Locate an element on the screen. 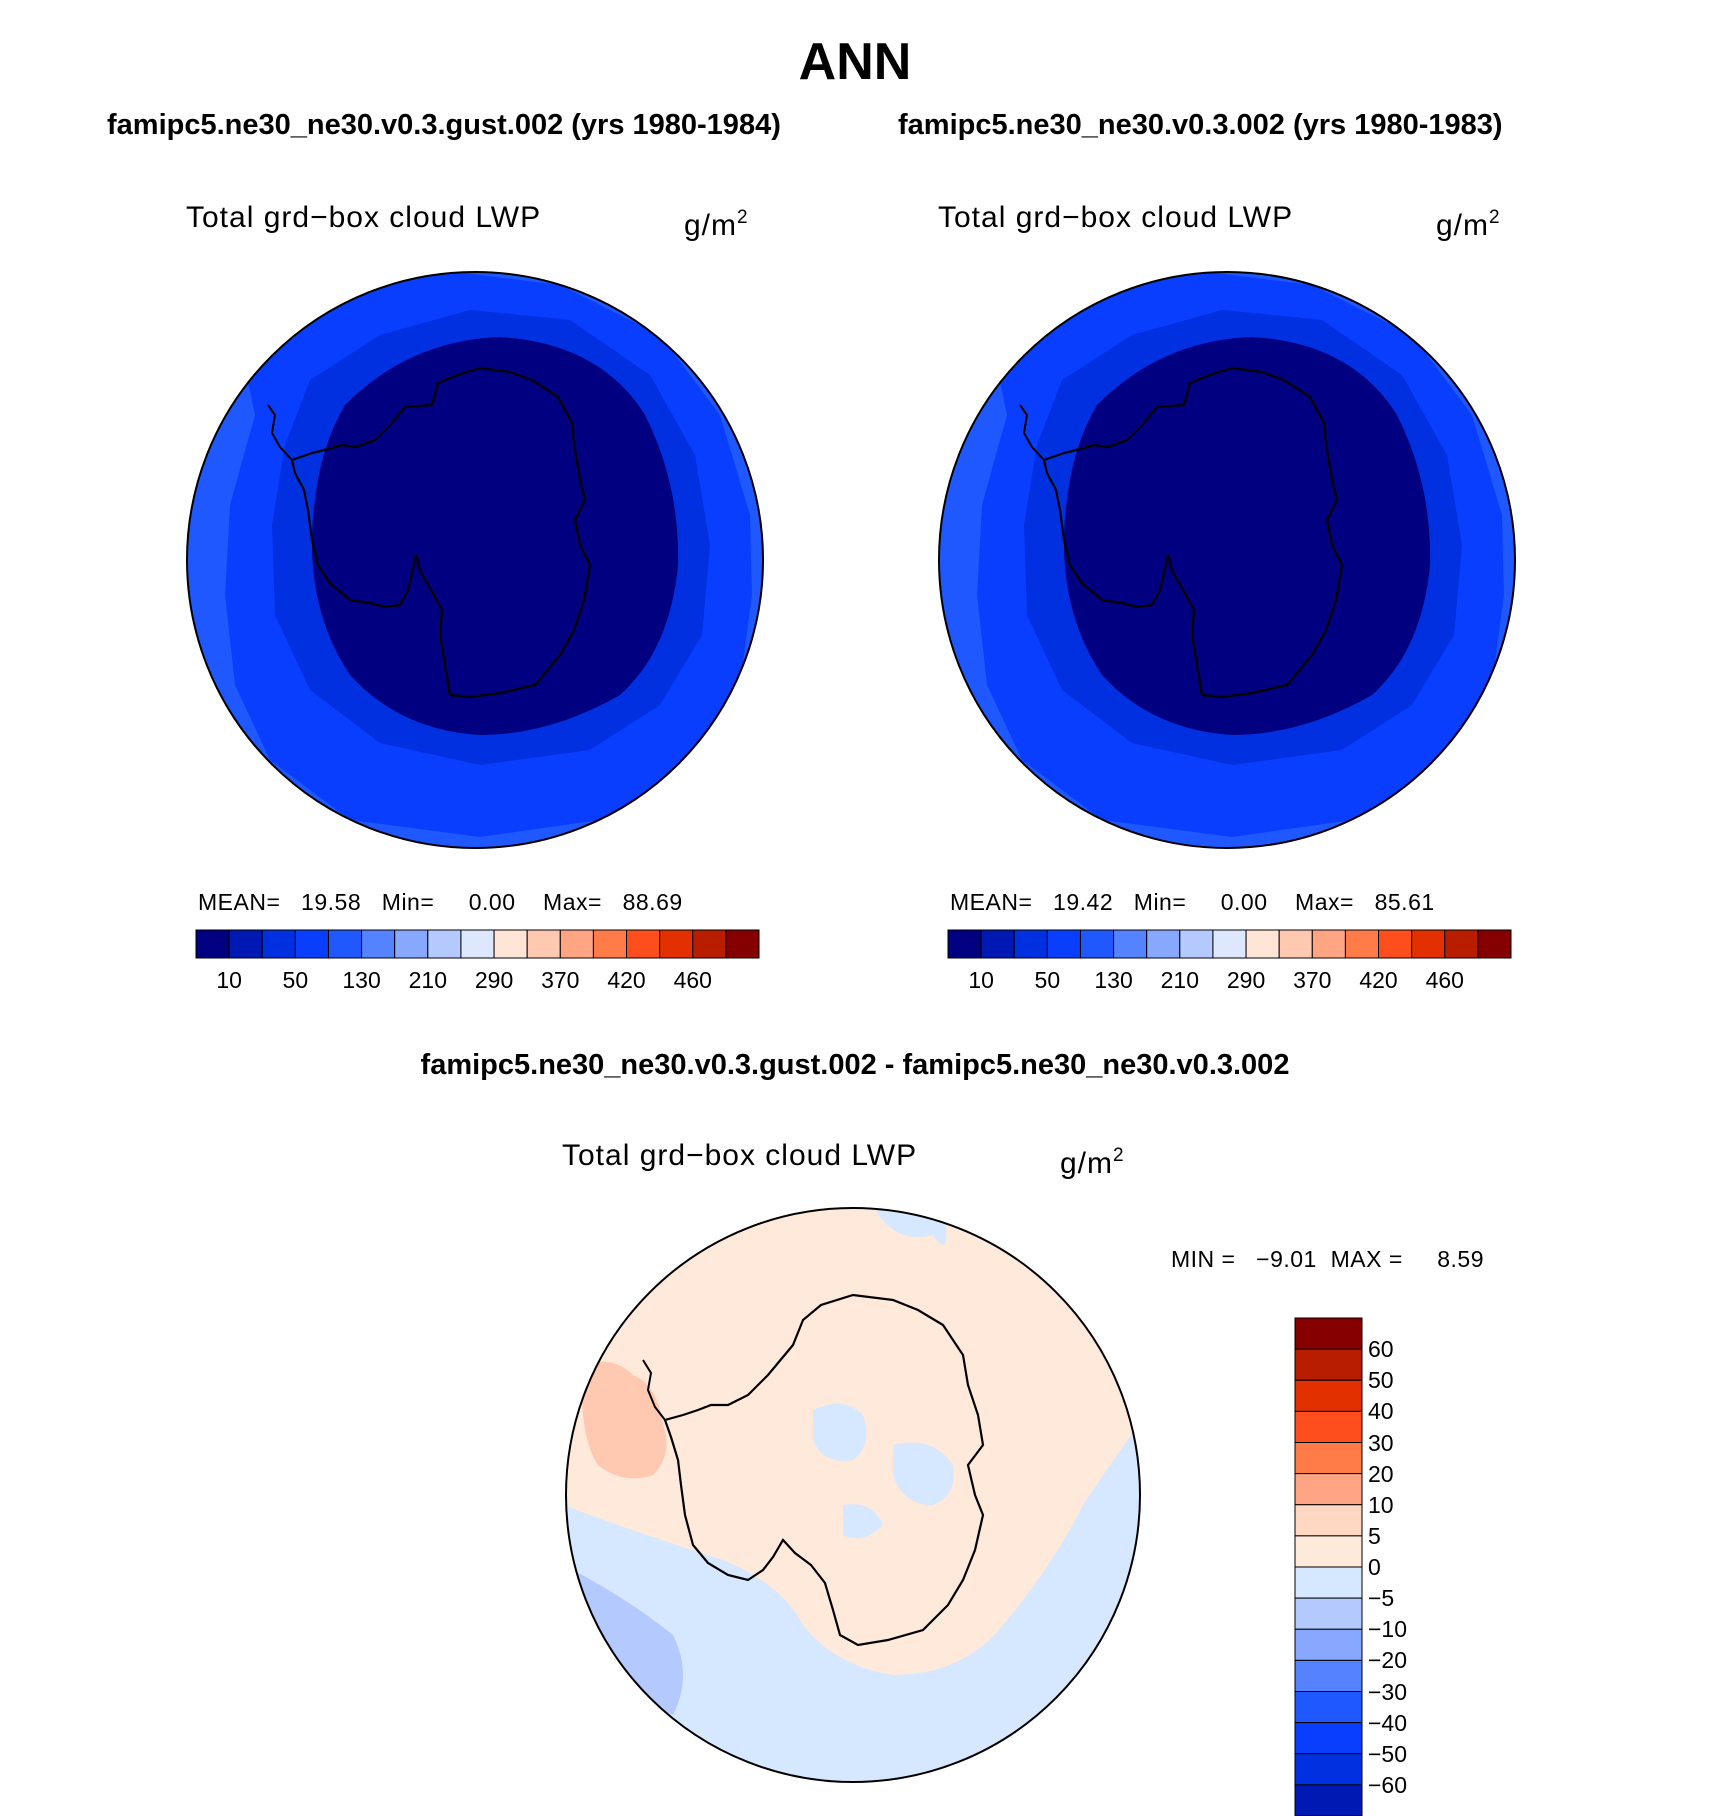 The height and width of the screenshot is (1816, 1710). colorbar-tick-label: 30 is located at coordinates (1381, 1442).